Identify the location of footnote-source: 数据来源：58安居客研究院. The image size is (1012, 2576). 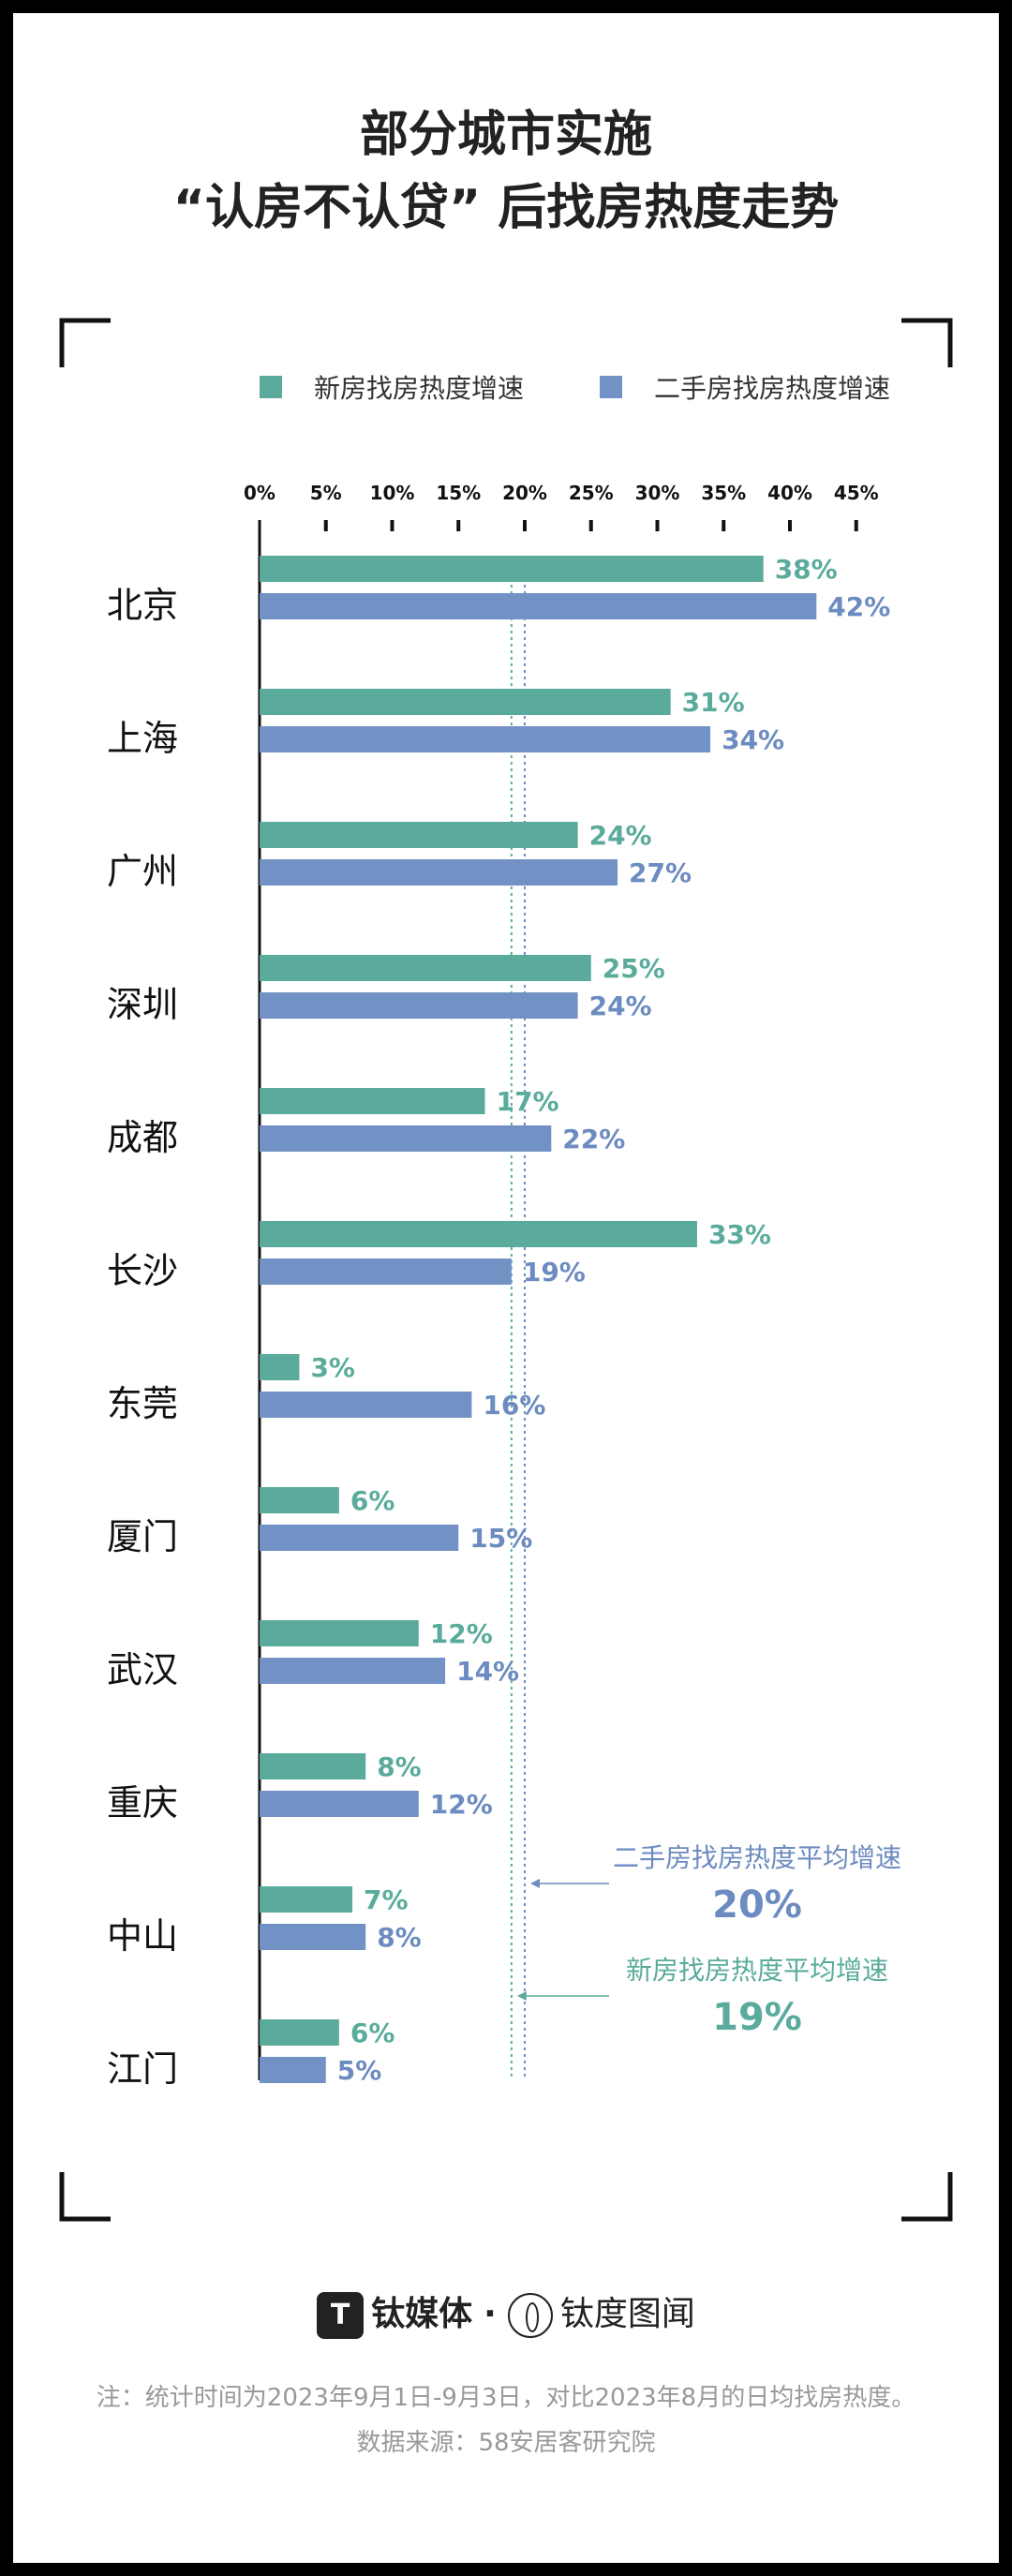
(506, 2443).